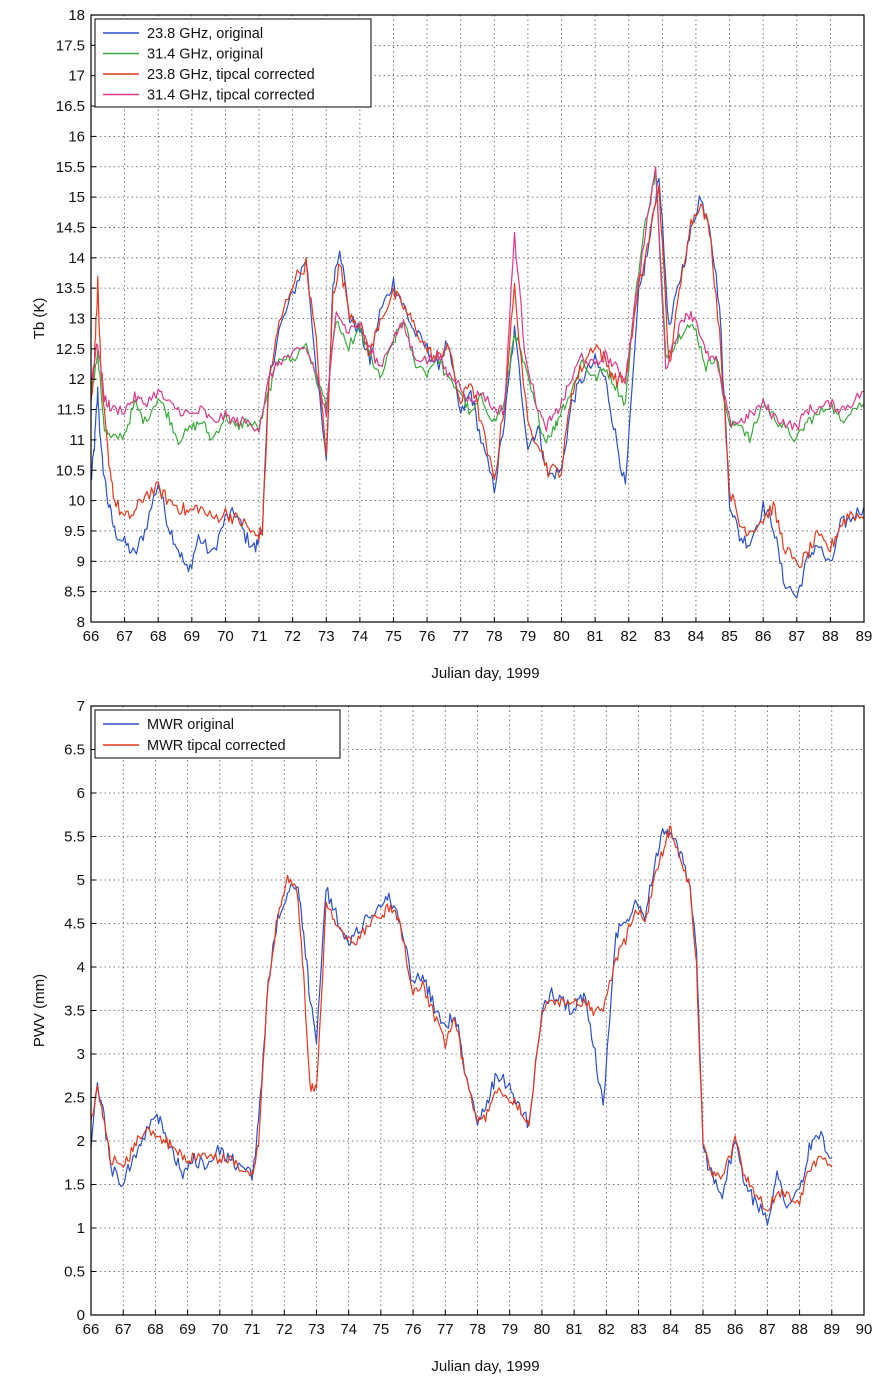  I want to click on y-tick-label: 17.5, so click(70, 45).